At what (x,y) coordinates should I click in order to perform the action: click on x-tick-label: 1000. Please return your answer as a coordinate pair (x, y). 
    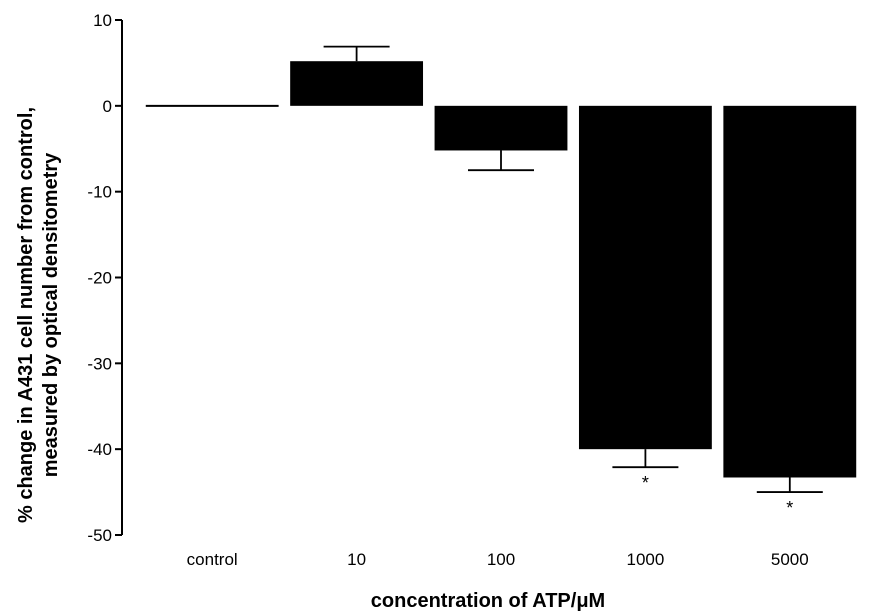
    Looking at the image, I should click on (645, 559).